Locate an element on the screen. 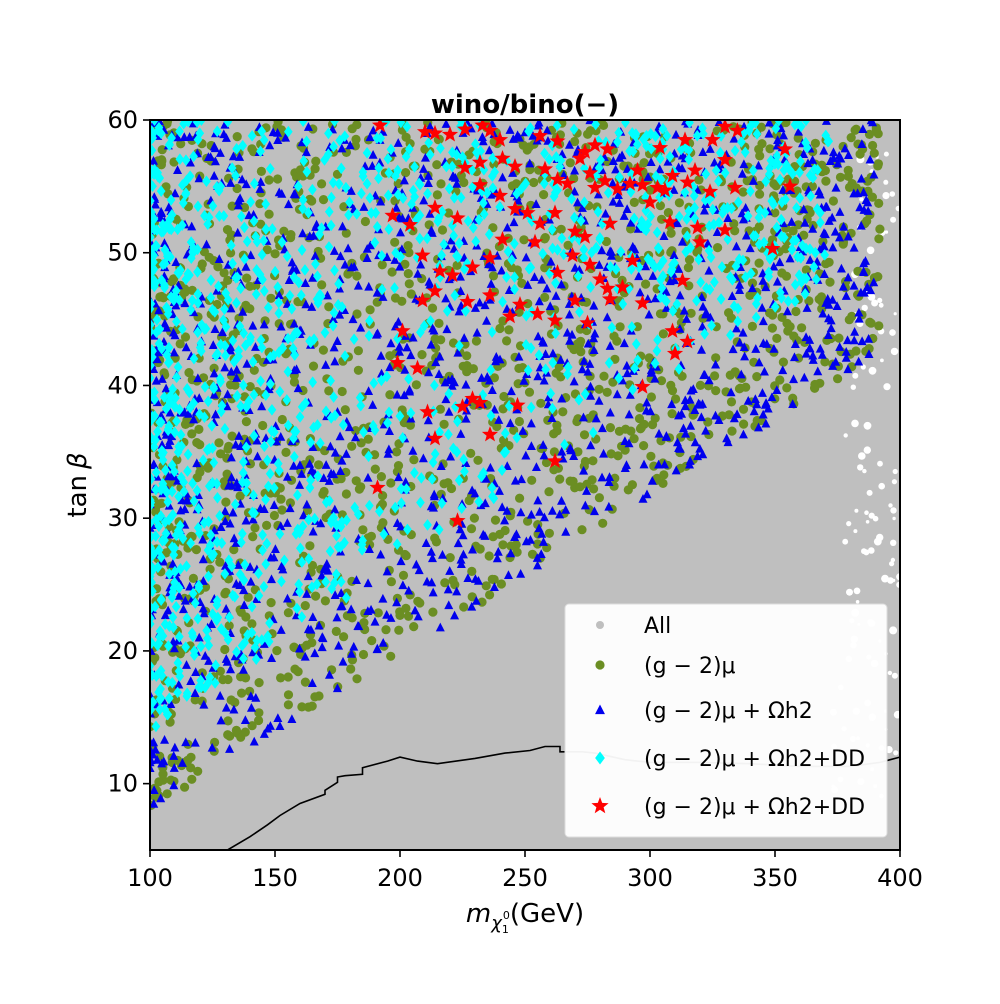 The height and width of the screenshot is (1004, 1000). white-gap is located at coordinates (855, 423).